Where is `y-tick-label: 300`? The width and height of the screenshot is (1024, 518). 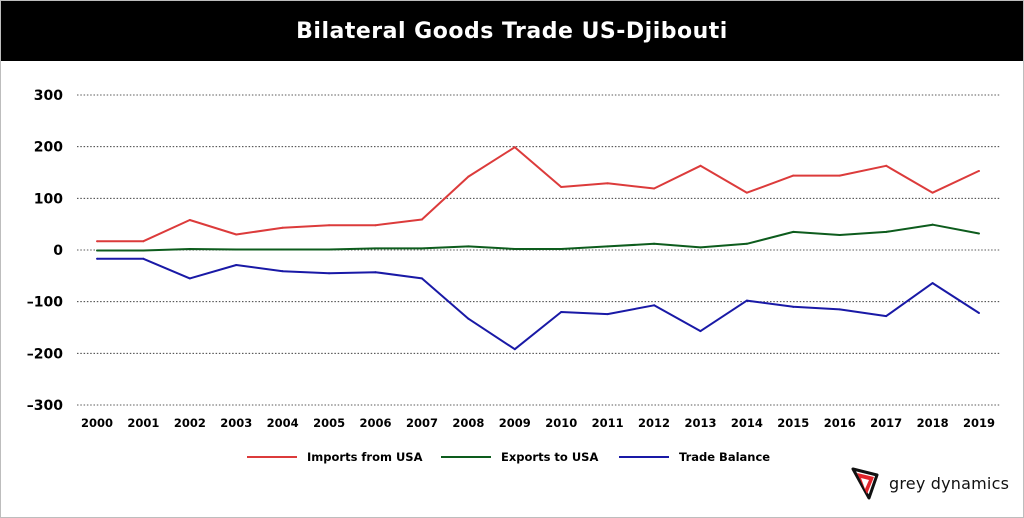 y-tick-label: 300 is located at coordinates (48, 96).